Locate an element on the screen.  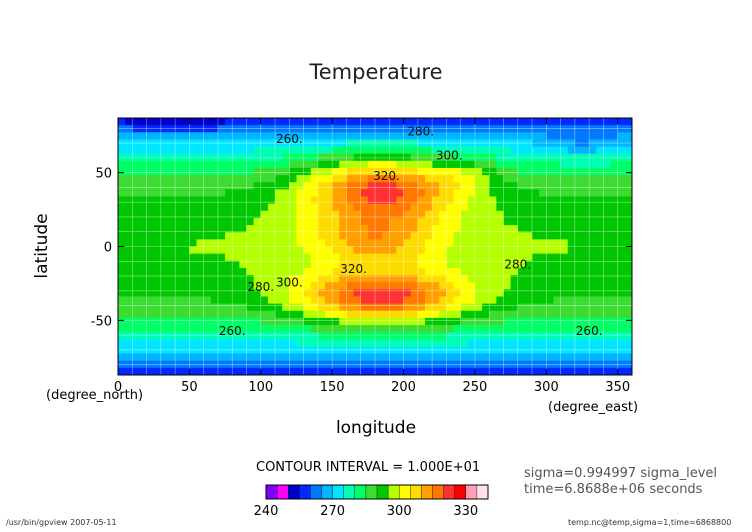
colorbar-swatch is located at coordinates (294, 492).